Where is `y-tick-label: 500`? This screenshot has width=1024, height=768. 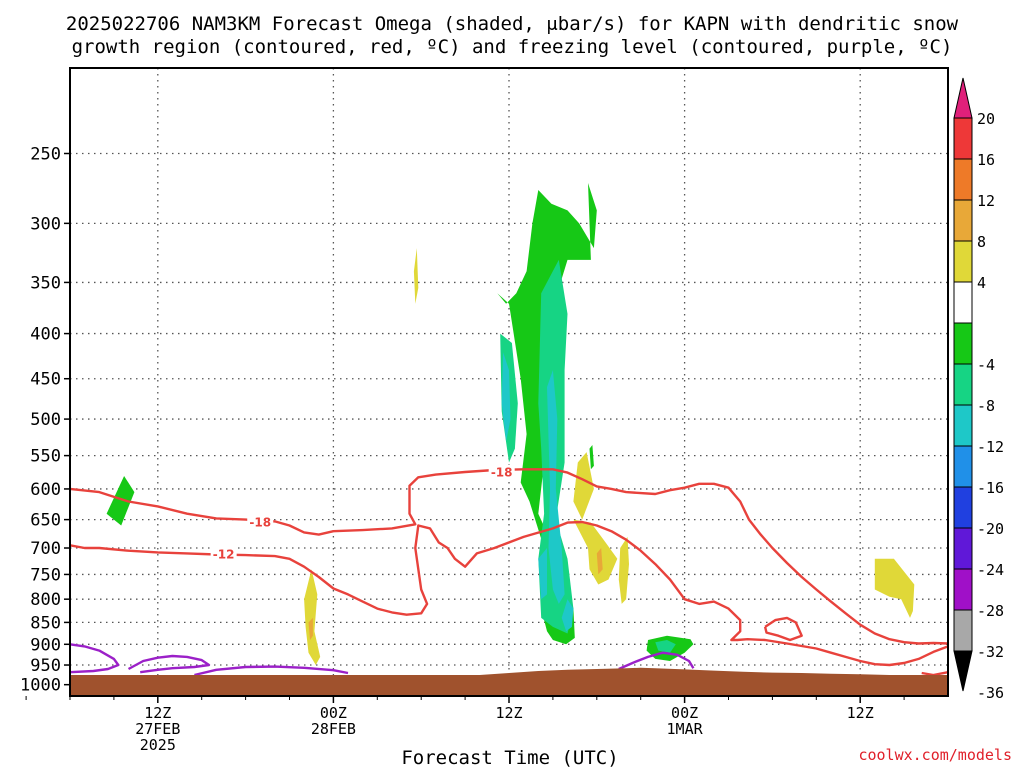 y-tick-label: 500 is located at coordinates (45, 420).